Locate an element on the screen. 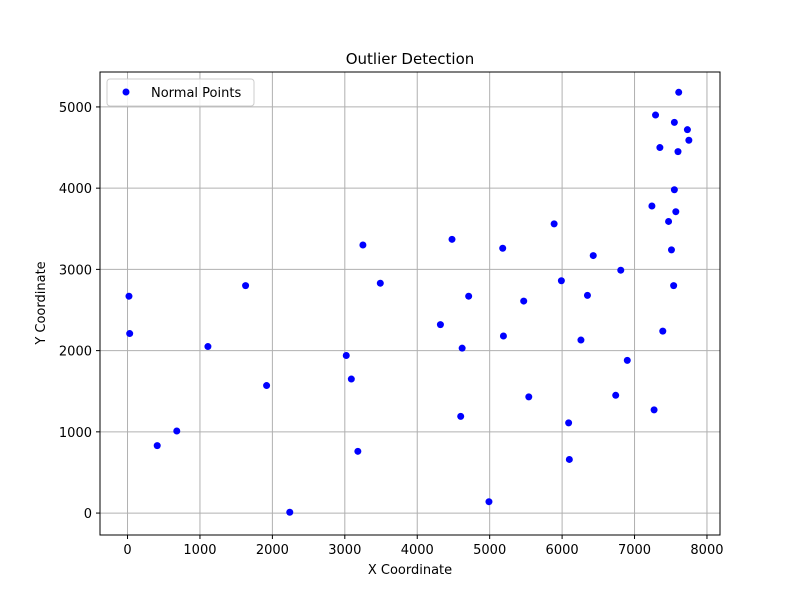 This screenshot has width=800, height=600. x-axis-ticks: 0 1000 2000 3000 4000 5000 6000 7000 8000 is located at coordinates (423, 546).